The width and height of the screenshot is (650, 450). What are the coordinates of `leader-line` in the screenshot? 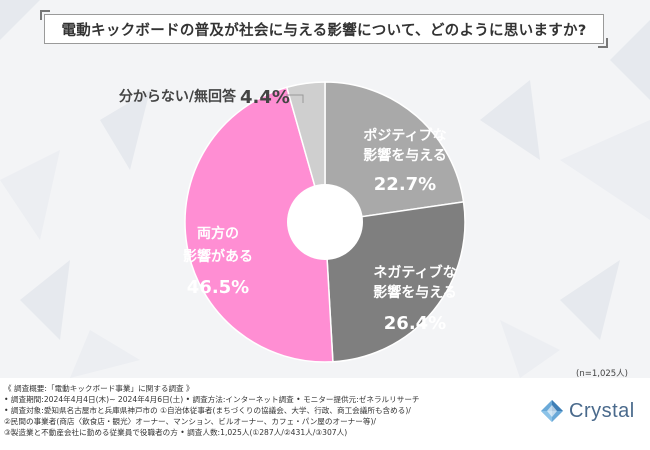 It's located at (295, 98).